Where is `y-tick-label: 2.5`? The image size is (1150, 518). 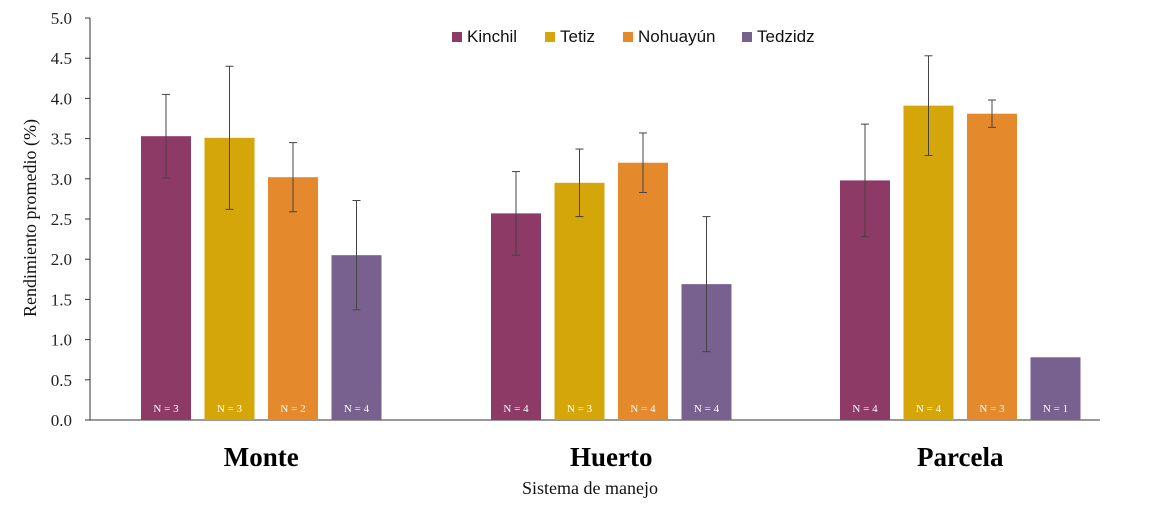
y-tick-label: 2.5 is located at coordinates (61, 219).